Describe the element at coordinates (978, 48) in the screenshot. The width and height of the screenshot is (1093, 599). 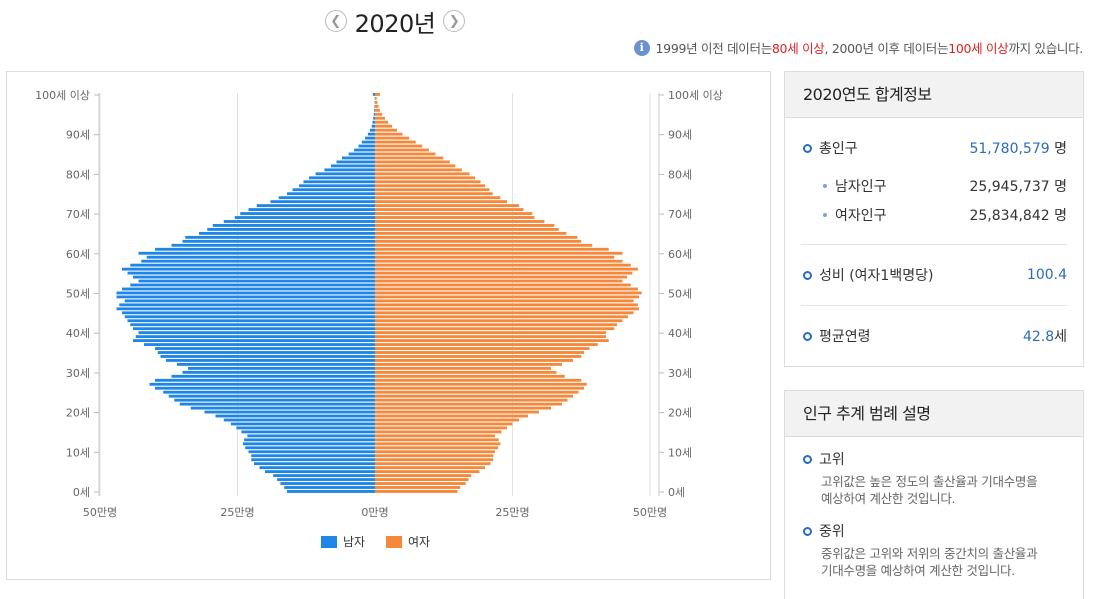
I see `notice-highlight-100: 100세 이상` at that location.